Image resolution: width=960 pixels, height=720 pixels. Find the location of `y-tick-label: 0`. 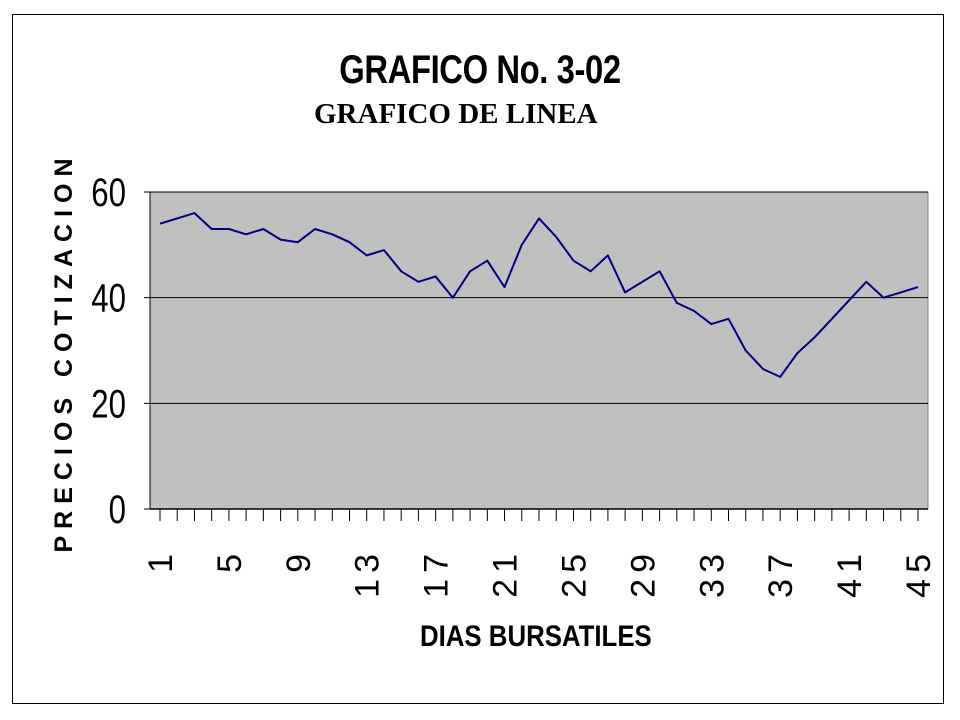

y-tick-label: 0 is located at coordinates (117, 509).